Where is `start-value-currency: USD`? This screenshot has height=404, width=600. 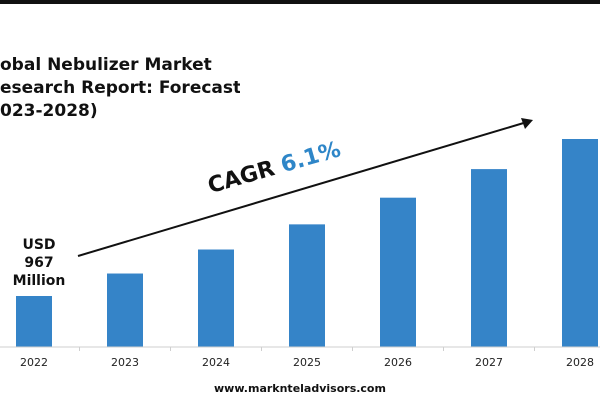
start-value-currency: USD is located at coordinates (39, 245).